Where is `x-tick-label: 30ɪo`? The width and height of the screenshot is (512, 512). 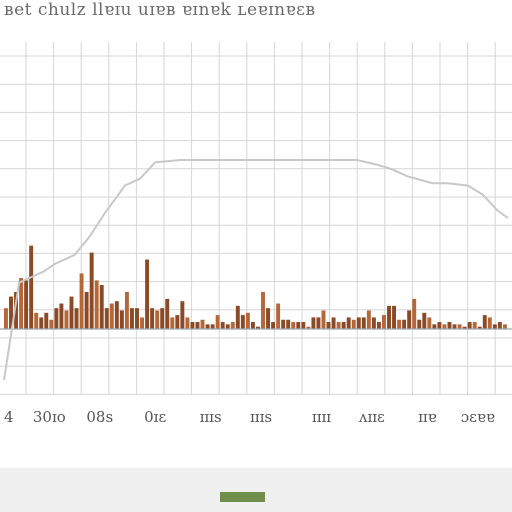
x-tick-label: 30ɪo is located at coordinates (49, 417).